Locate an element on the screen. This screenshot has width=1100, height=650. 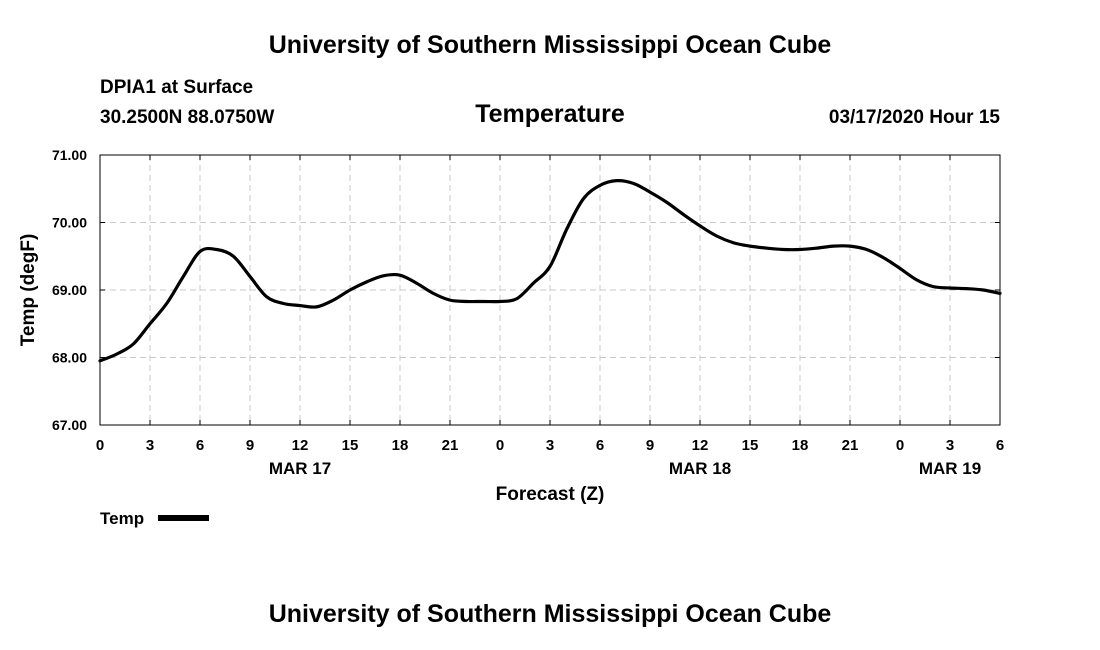
legend-label: Temp is located at coordinates (122, 518).